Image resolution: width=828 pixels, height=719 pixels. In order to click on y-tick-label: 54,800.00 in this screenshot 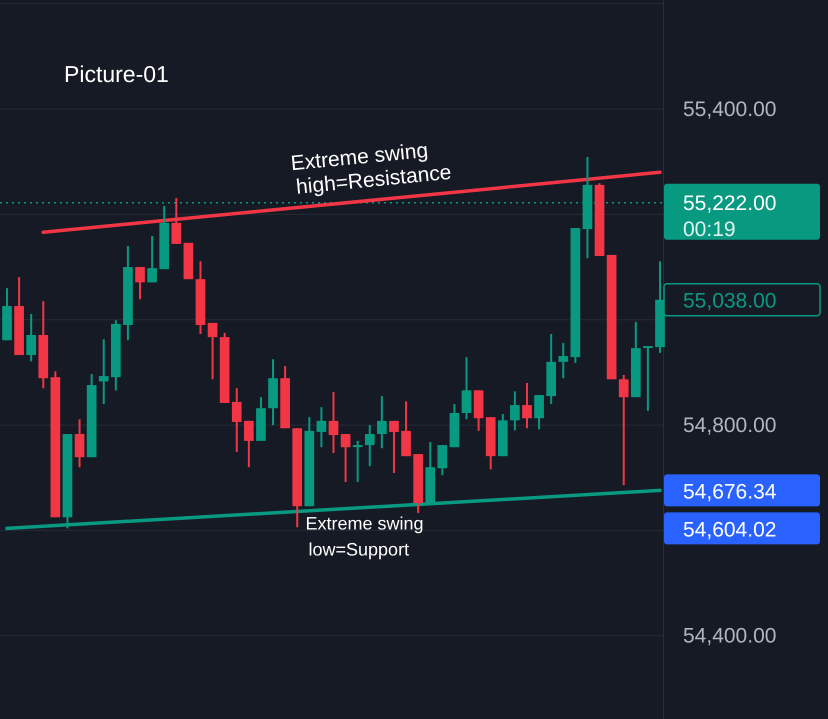, I will do `click(729, 425)`.